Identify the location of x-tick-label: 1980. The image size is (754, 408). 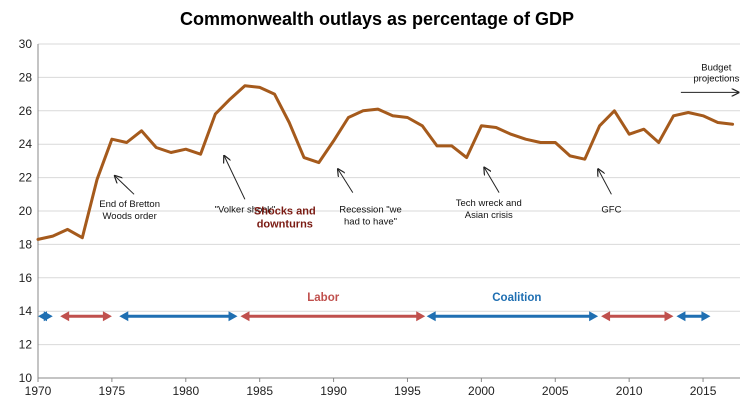
(185, 391).